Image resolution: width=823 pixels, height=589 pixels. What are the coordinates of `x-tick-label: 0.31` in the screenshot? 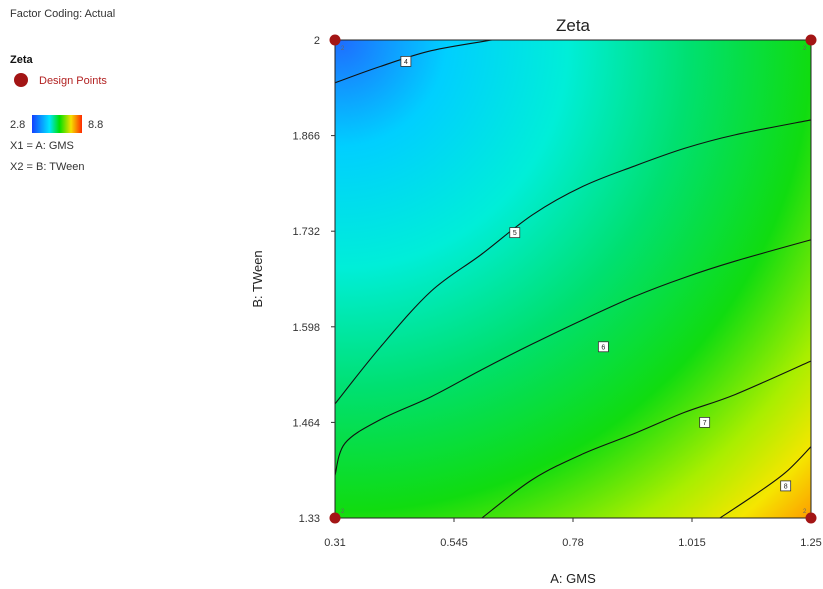 It's located at (334, 543).